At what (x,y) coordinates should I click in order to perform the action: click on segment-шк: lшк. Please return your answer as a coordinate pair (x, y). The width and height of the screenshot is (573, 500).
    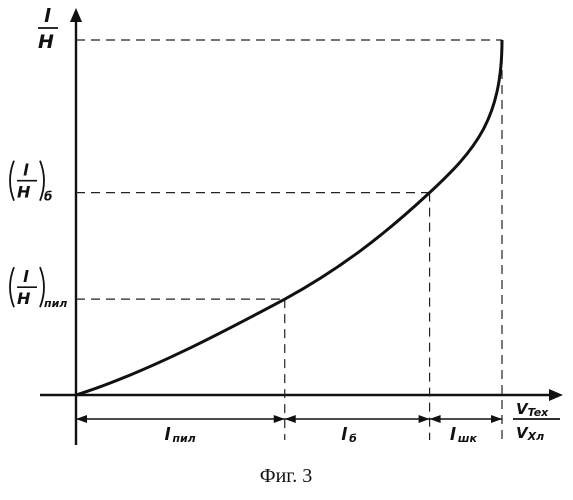
    Looking at the image, I should click on (466, 430).